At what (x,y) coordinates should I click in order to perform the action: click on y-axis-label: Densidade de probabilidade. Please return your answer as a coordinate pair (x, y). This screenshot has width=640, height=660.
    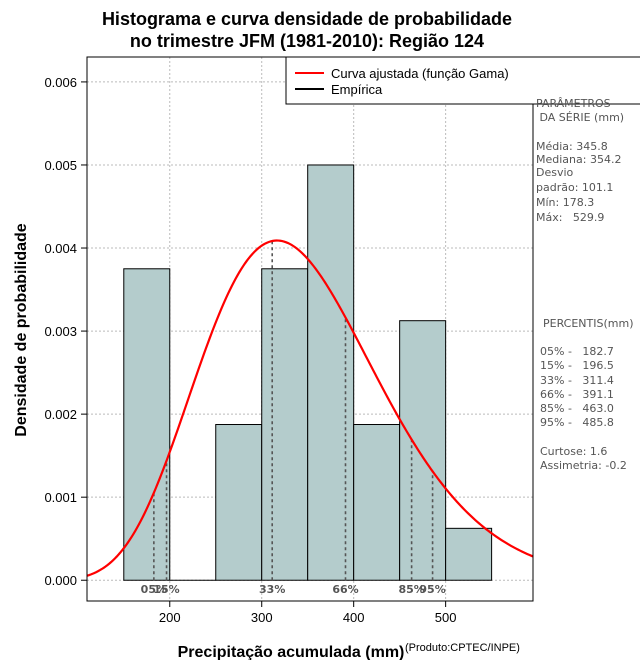
    Looking at the image, I should click on (21, 329).